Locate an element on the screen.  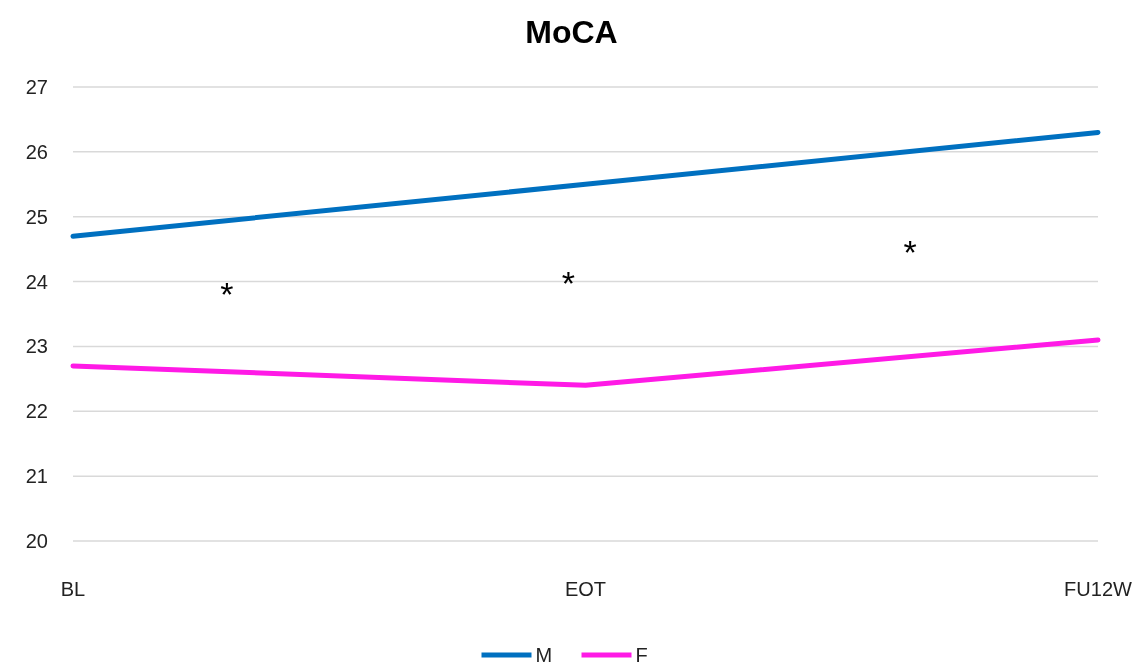
y-tick-label: 20 is located at coordinates (36, 541).